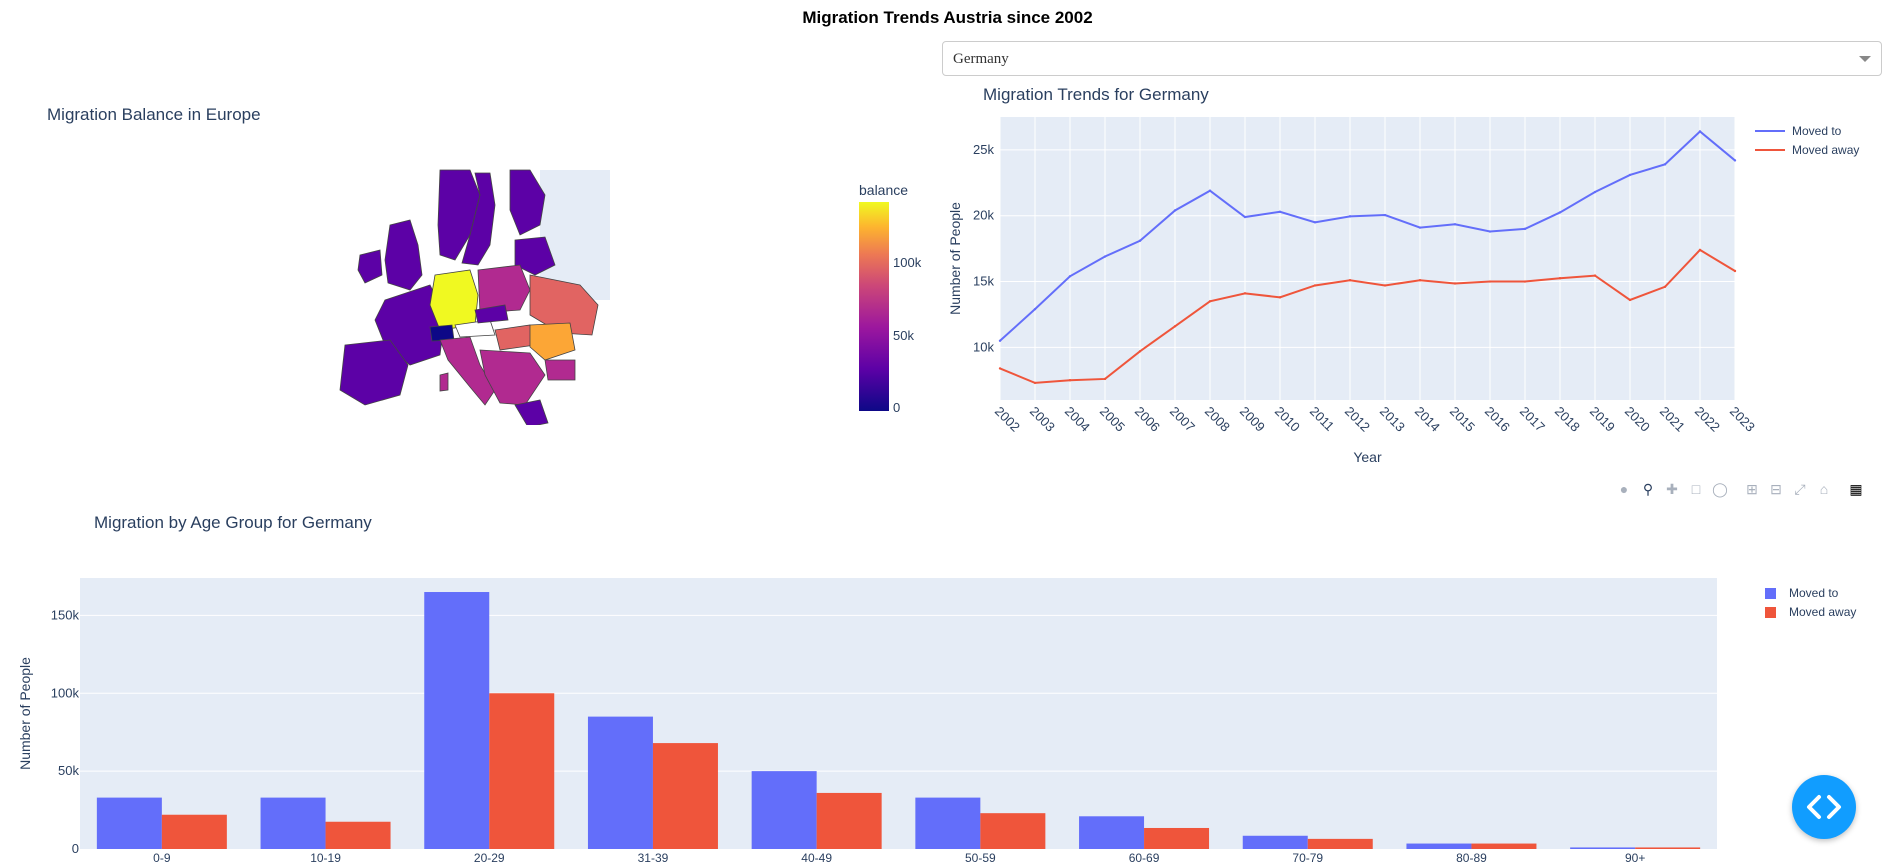 This screenshot has height=868, width=1895. I want to click on map-colorbar: balance 100k 50k 0, so click(890, 298).